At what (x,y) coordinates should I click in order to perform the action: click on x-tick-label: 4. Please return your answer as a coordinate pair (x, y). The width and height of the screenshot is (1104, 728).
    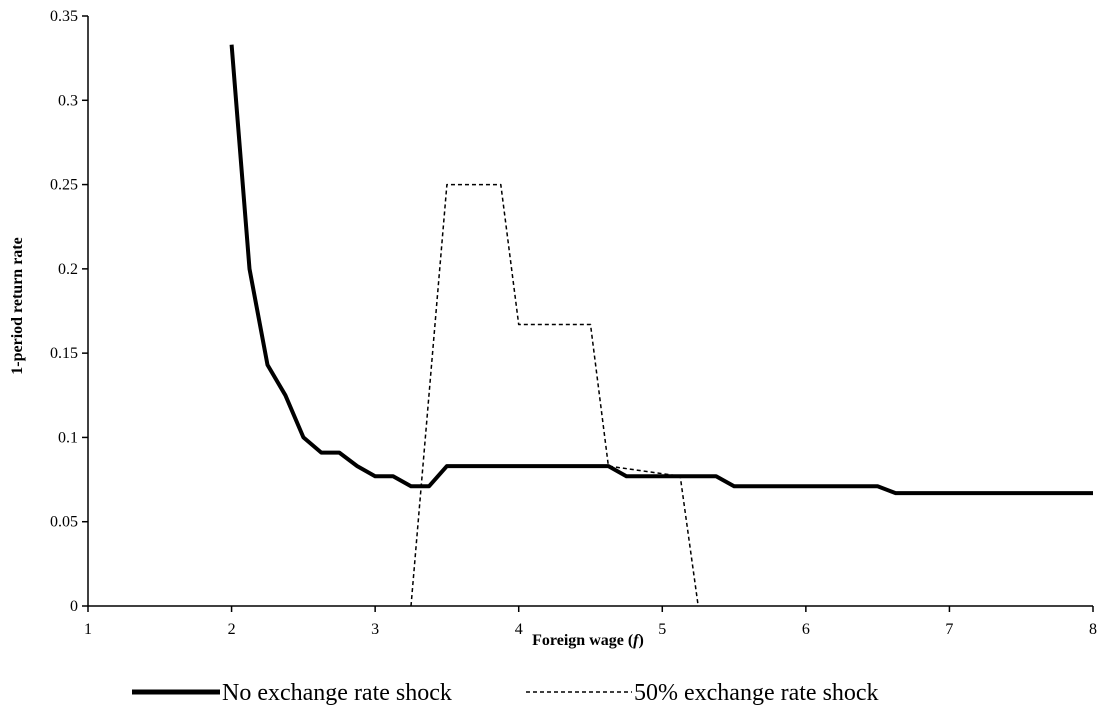
    Looking at the image, I should click on (519, 629).